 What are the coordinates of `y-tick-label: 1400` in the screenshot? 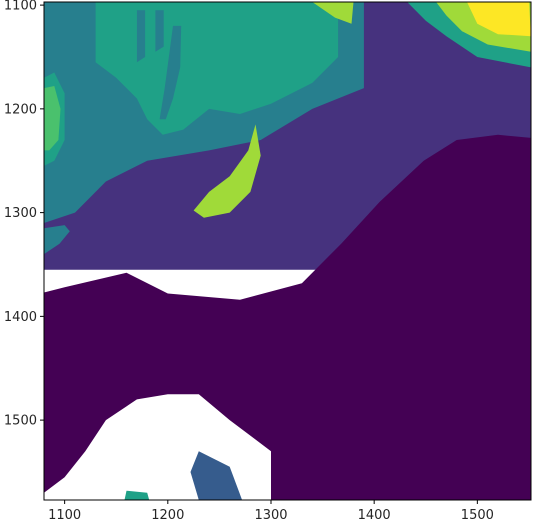 It's located at (20, 317).